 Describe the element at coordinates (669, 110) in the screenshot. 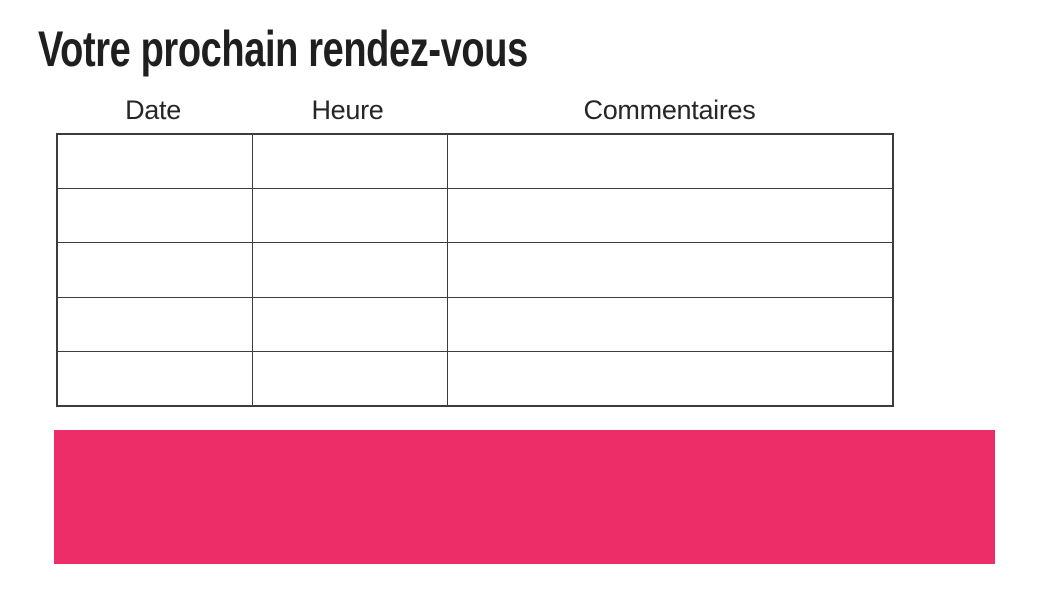

I see `column-header-commentaires: Commentaires` at that location.